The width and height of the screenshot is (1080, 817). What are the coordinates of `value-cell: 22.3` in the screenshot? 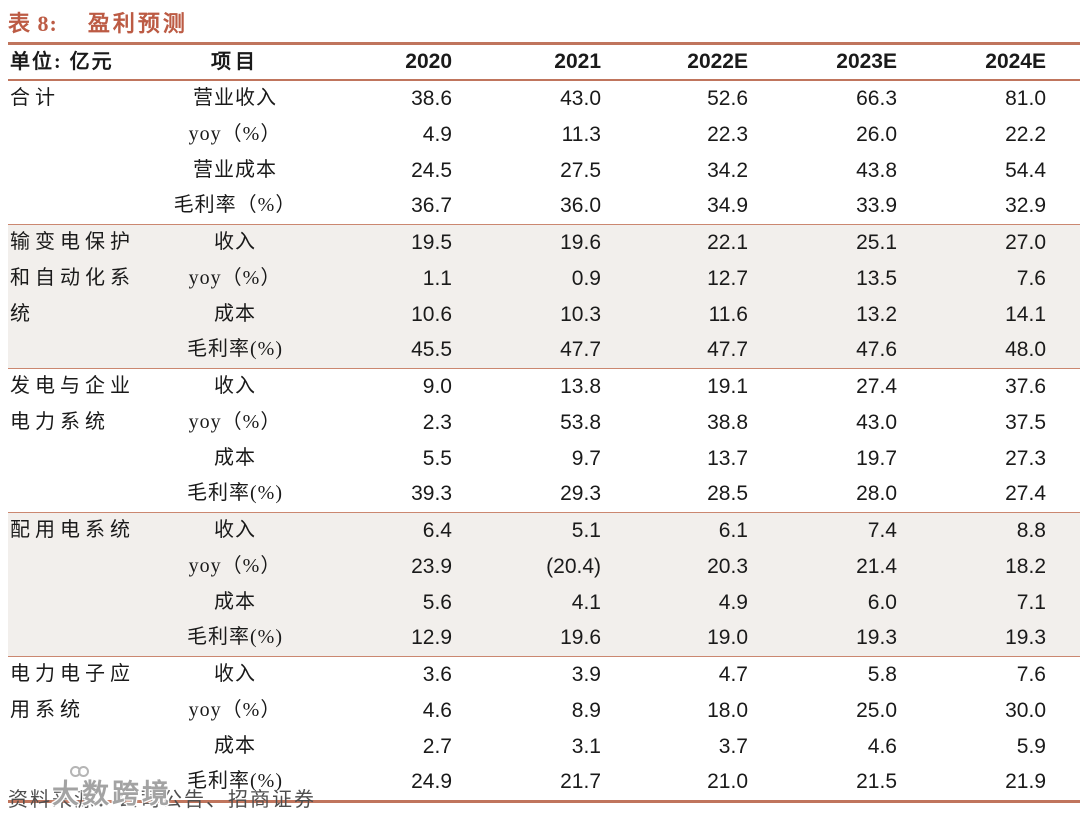 It's located at (727, 134).